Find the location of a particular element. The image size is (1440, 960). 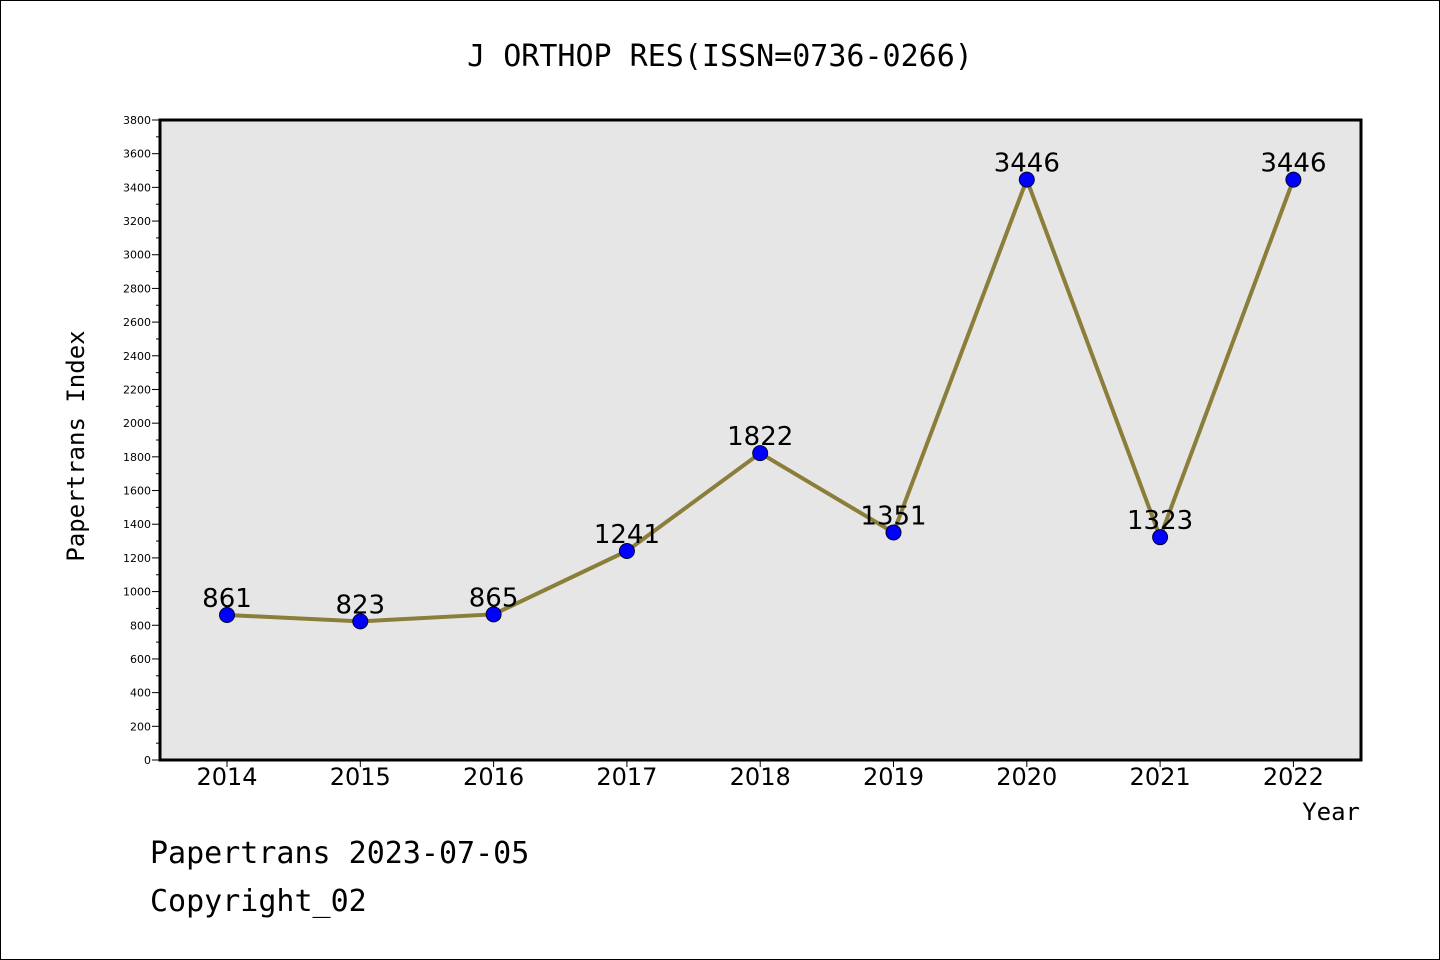

y-tick-label: 3800 is located at coordinates (137, 120).